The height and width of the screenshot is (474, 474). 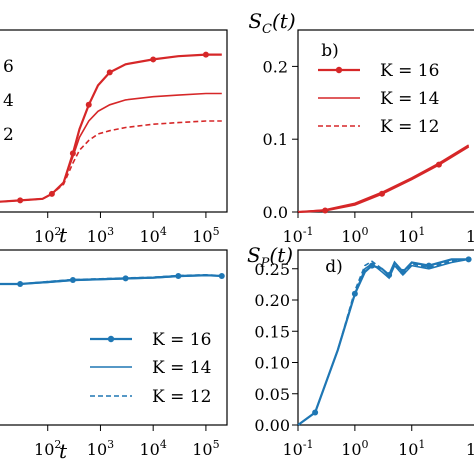 I want to click on panel-d-frame, so click(x=385, y=337).